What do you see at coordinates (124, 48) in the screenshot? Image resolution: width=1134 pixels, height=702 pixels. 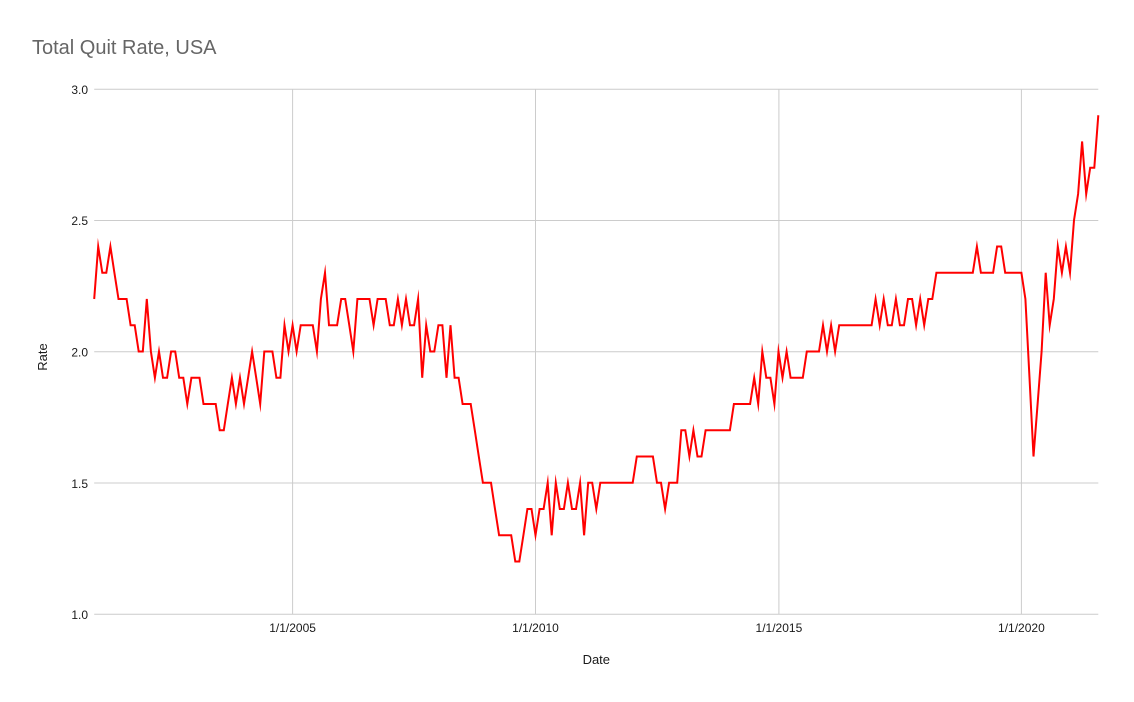 I see `svg-text: Total Quit Rate, USA` at bounding box center [124, 48].